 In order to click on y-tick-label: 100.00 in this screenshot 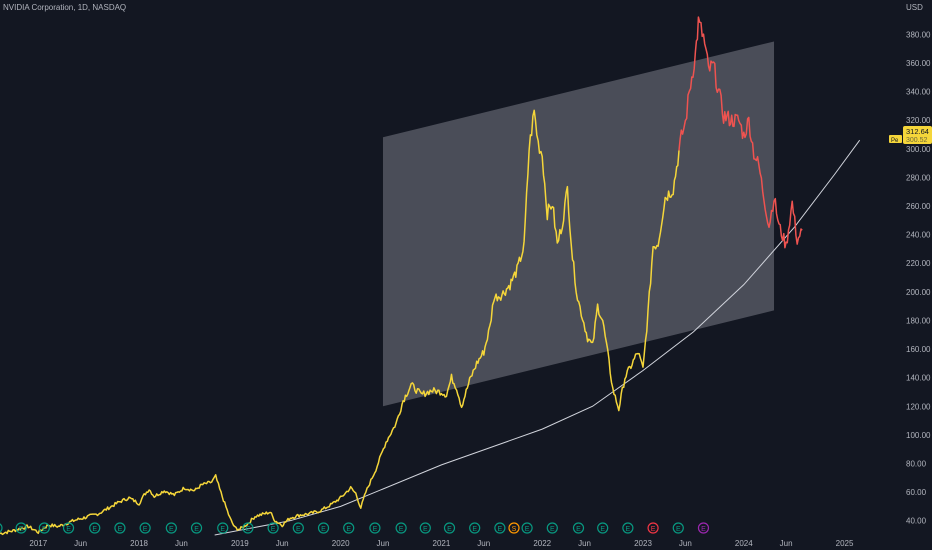, I will do `click(918, 435)`.